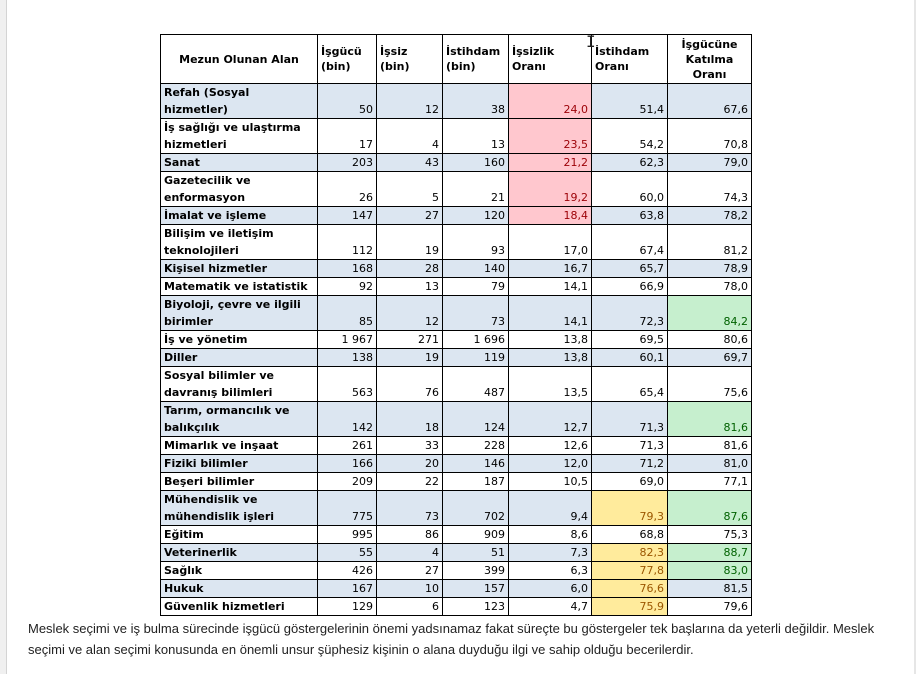 The image size is (916, 674). What do you see at coordinates (409, 419) in the screenshot?
I see `unemployed-cell: 18` at bounding box center [409, 419].